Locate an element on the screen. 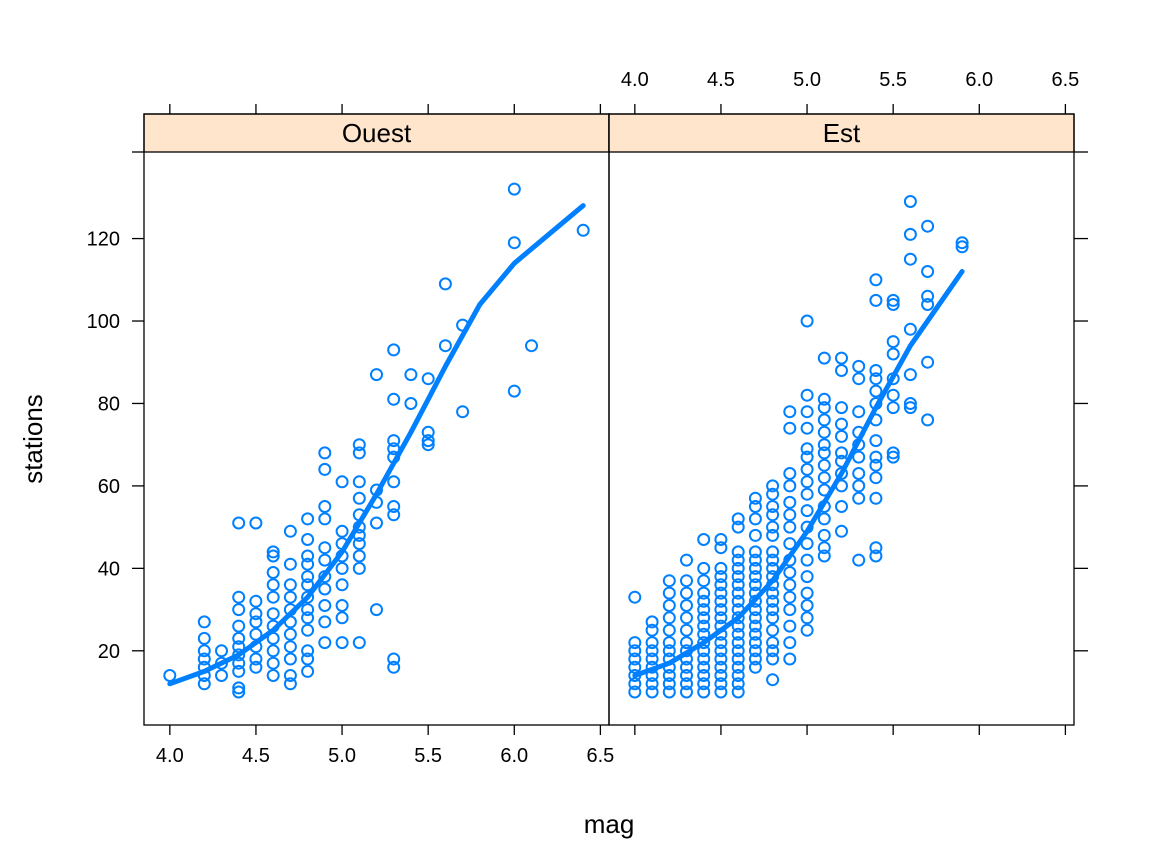 The height and width of the screenshot is (864, 1152). x-tick-label-bottom: 5.5 is located at coordinates (428, 756).